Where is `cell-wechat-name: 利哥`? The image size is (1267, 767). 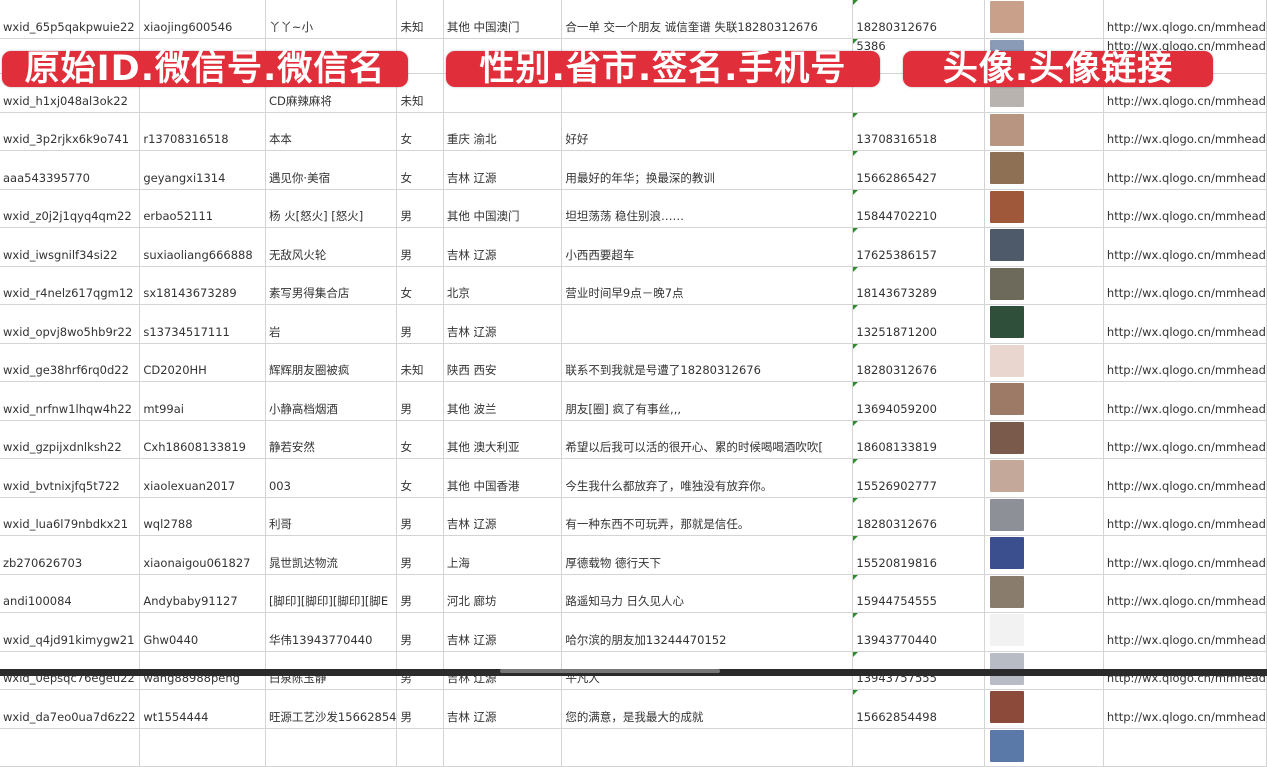 cell-wechat-name: 利哥 is located at coordinates (331, 516).